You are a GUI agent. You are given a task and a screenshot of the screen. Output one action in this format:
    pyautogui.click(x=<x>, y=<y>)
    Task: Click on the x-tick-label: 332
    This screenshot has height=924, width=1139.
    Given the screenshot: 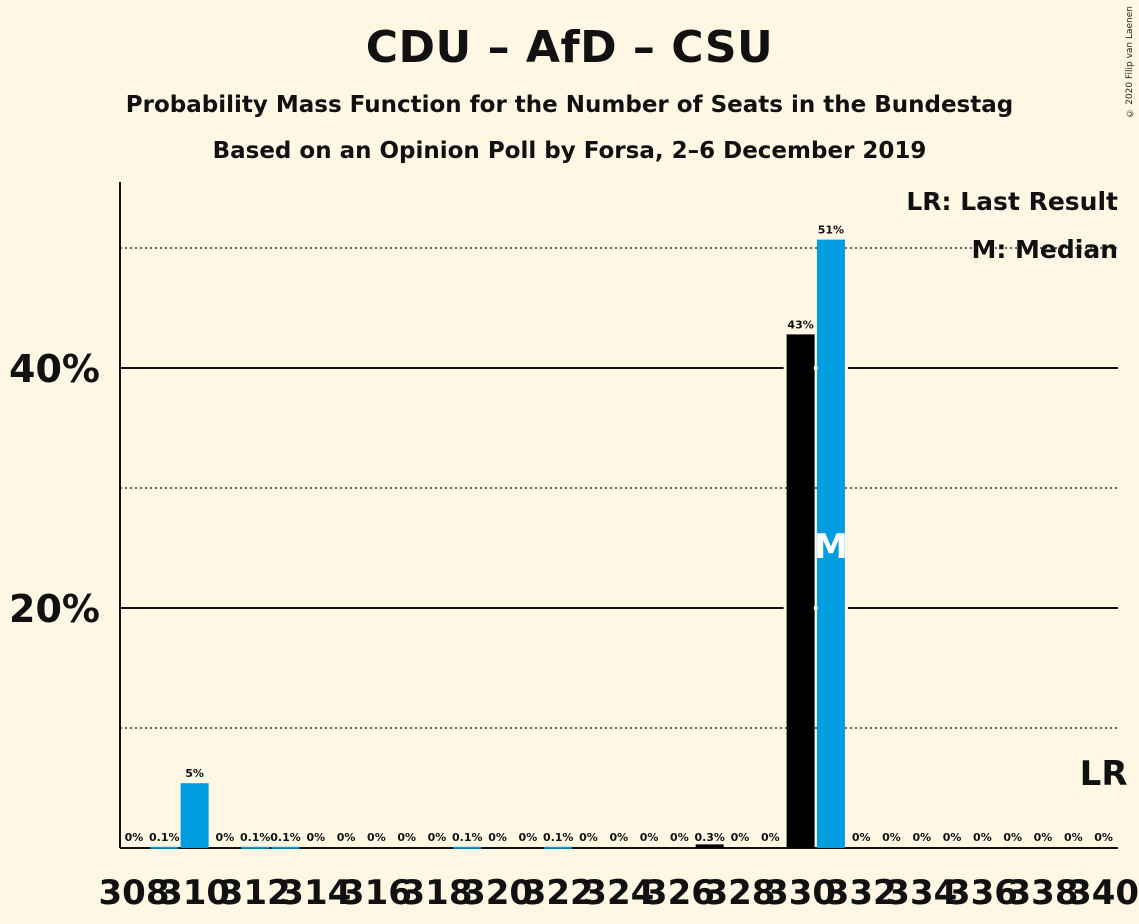 What is the action you would take?
    pyautogui.click(x=861, y=893)
    